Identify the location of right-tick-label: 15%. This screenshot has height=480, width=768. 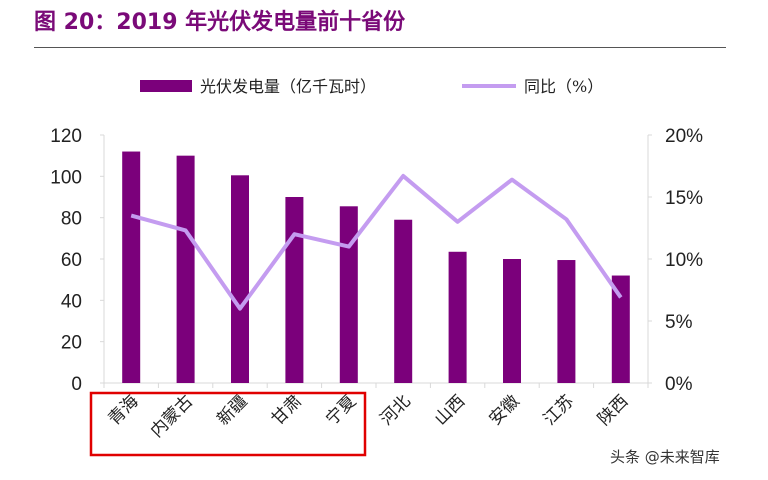
(684, 198).